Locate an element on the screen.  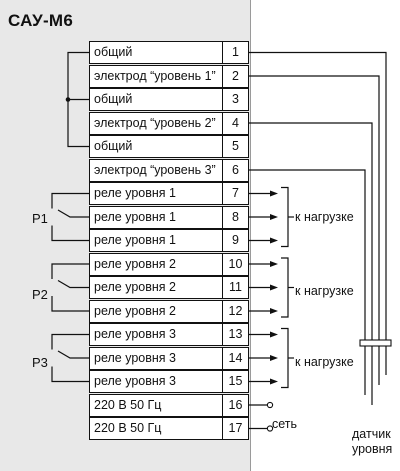
terminal-number: 2 is located at coordinates (235, 76).